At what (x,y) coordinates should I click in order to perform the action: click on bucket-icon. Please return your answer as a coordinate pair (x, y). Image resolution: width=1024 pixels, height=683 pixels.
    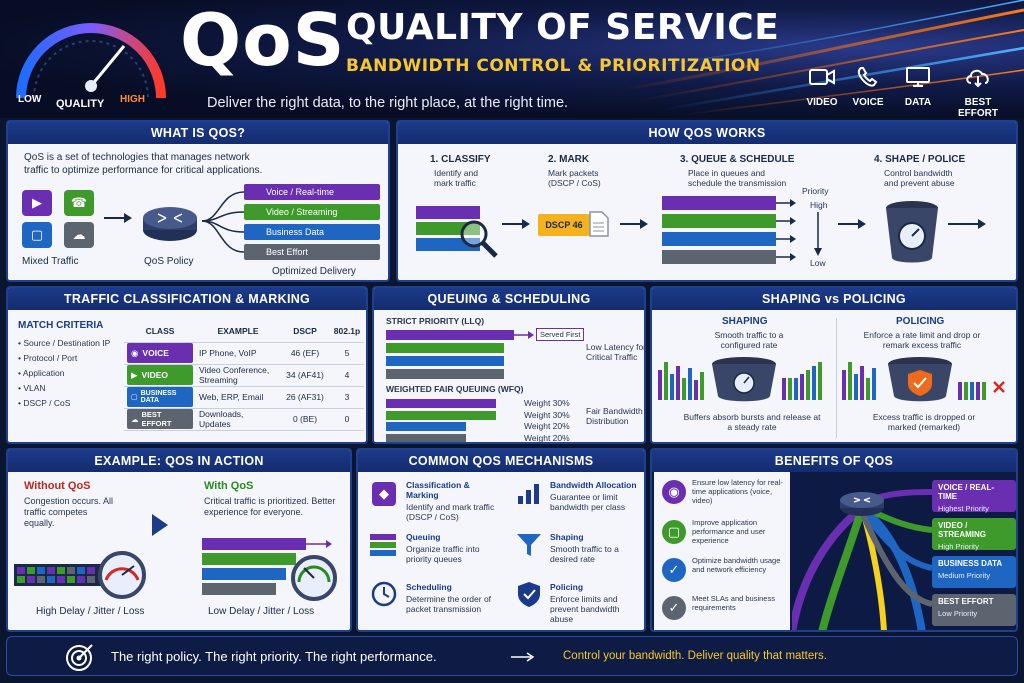
    Looking at the image, I should click on (912, 232).